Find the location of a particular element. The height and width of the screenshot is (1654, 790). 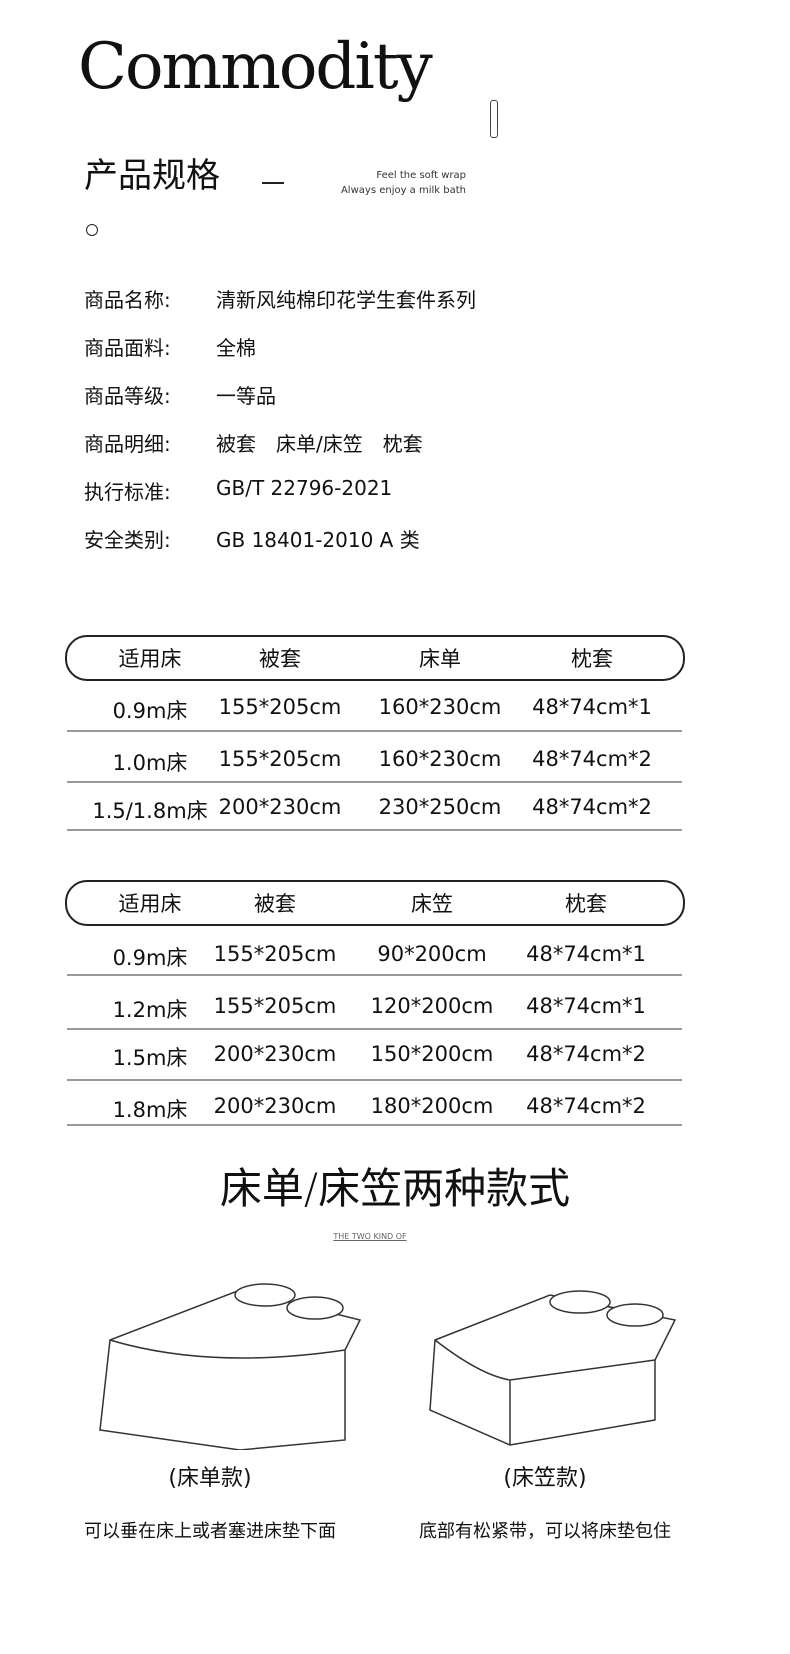

spec-row: 商品明细: 被套 床单/床笠 枕套 is located at coordinates (253, 442).